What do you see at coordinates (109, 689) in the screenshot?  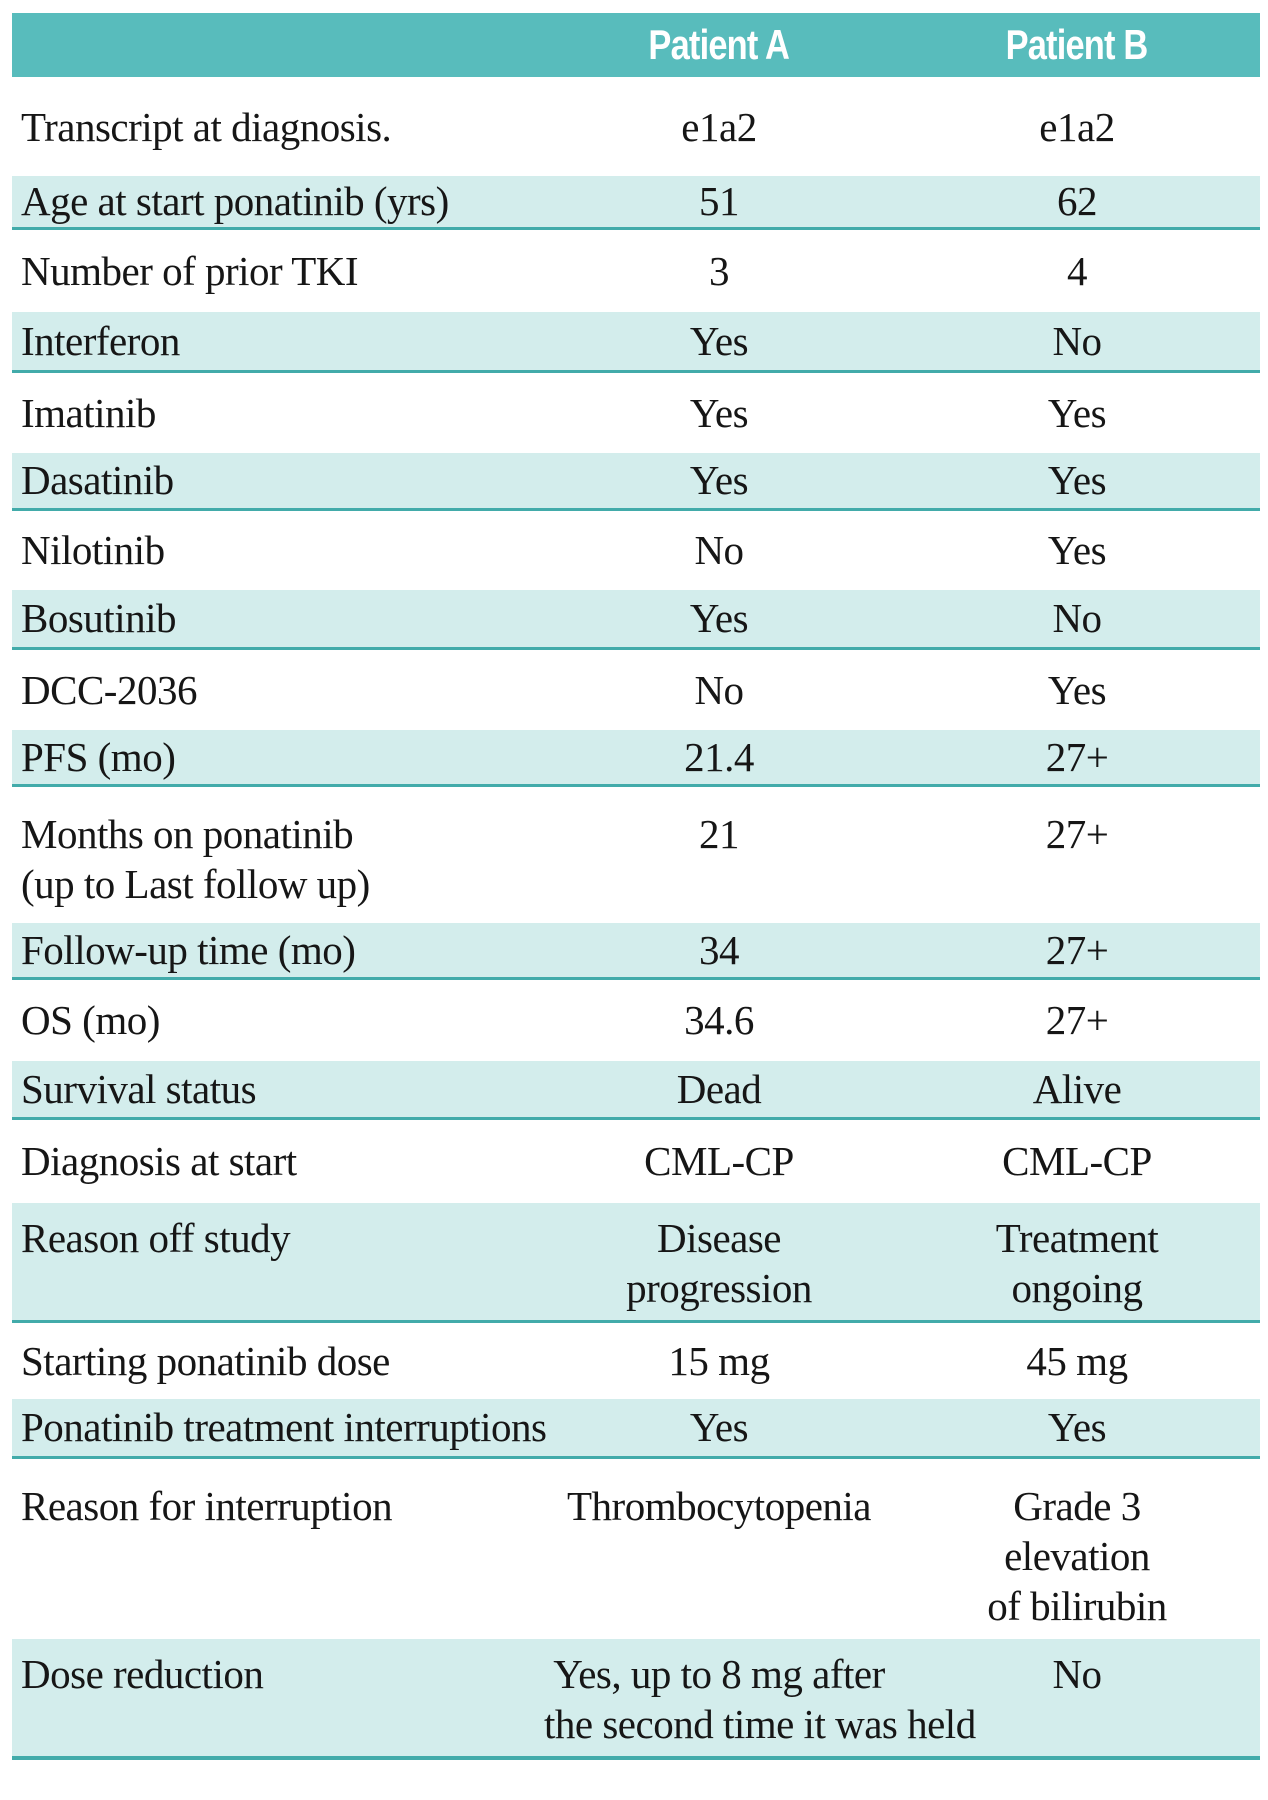 I see `row-label-cell: DCC-2036` at bounding box center [109, 689].